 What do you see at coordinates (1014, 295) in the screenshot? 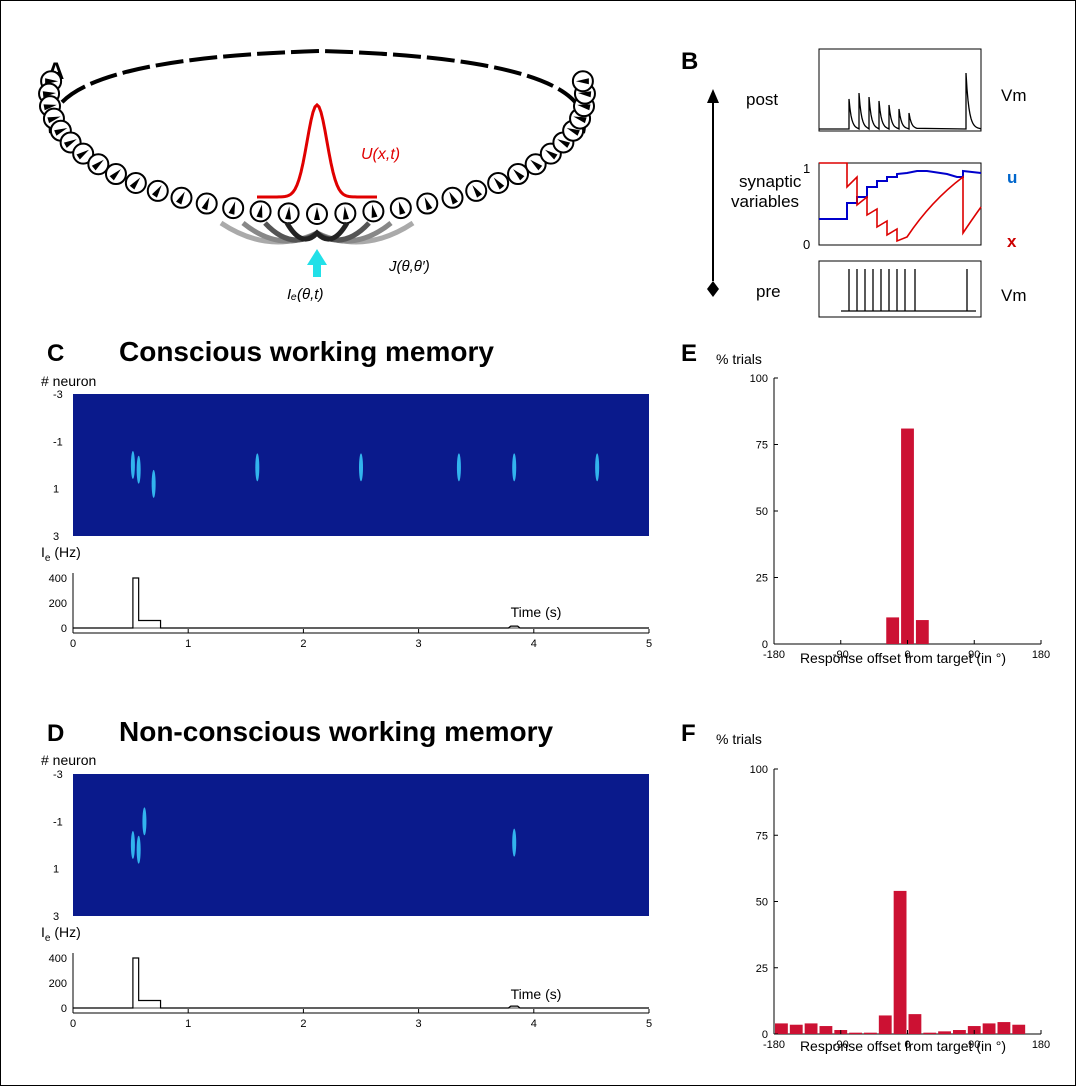
I see `vm-bot-label: Vm` at bounding box center [1014, 295].